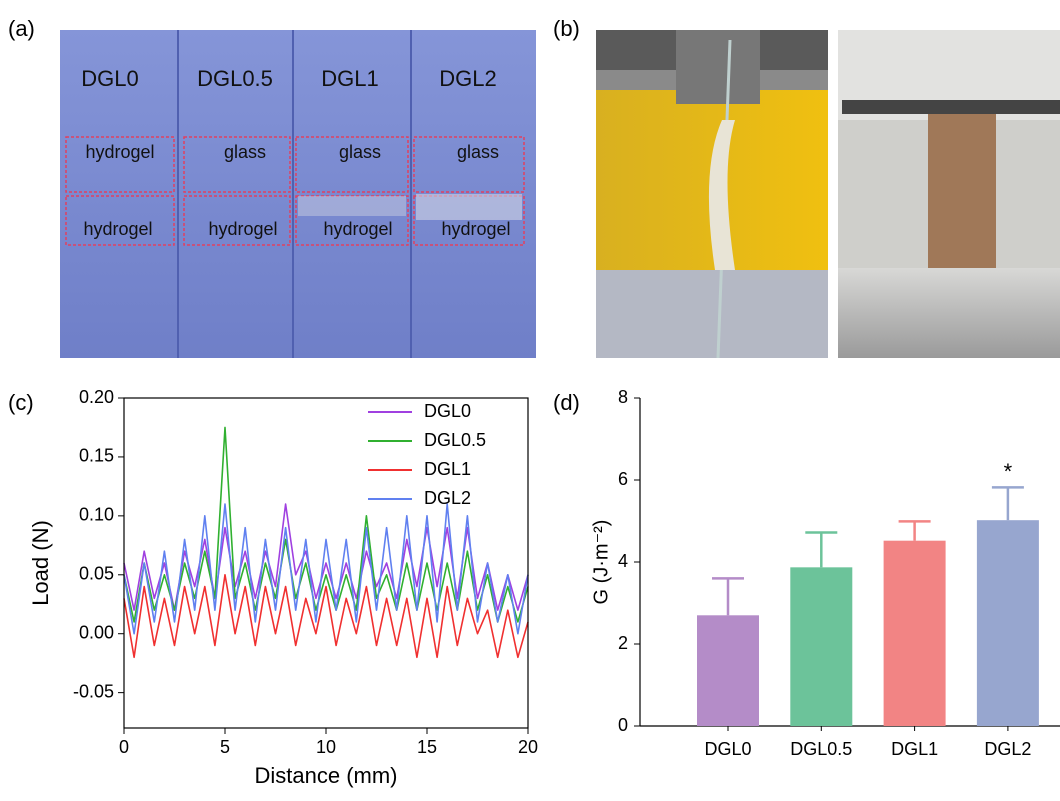 Image resolution: width=1060 pixels, height=801 pixels. I want to click on panel-label: (d), so click(566, 402).